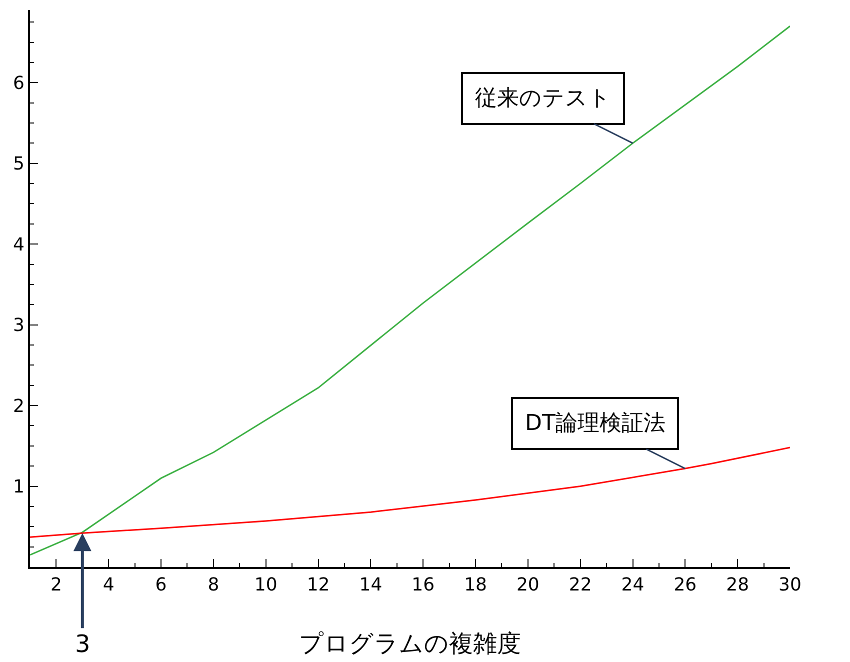 This screenshot has height=662, width=850. Describe the element at coordinates (543, 98) in the screenshot. I see `series-label: 従来のテスト` at that location.